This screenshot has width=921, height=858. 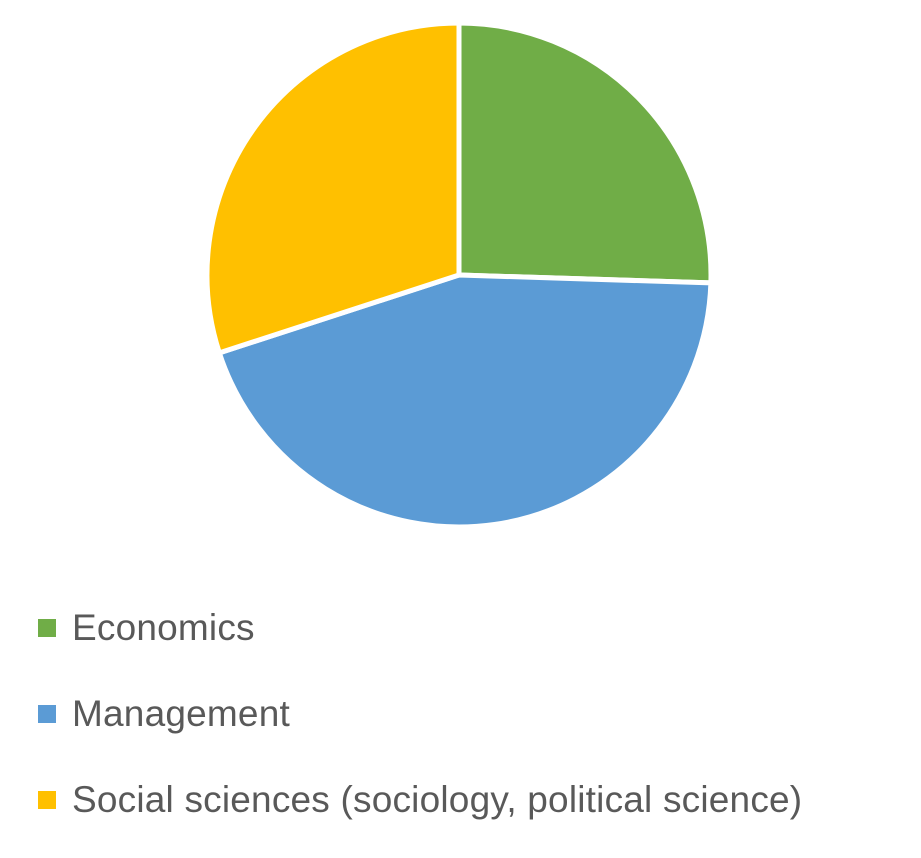 What do you see at coordinates (473, 628) in the screenshot?
I see `legend-item-economics: Economics` at bounding box center [473, 628].